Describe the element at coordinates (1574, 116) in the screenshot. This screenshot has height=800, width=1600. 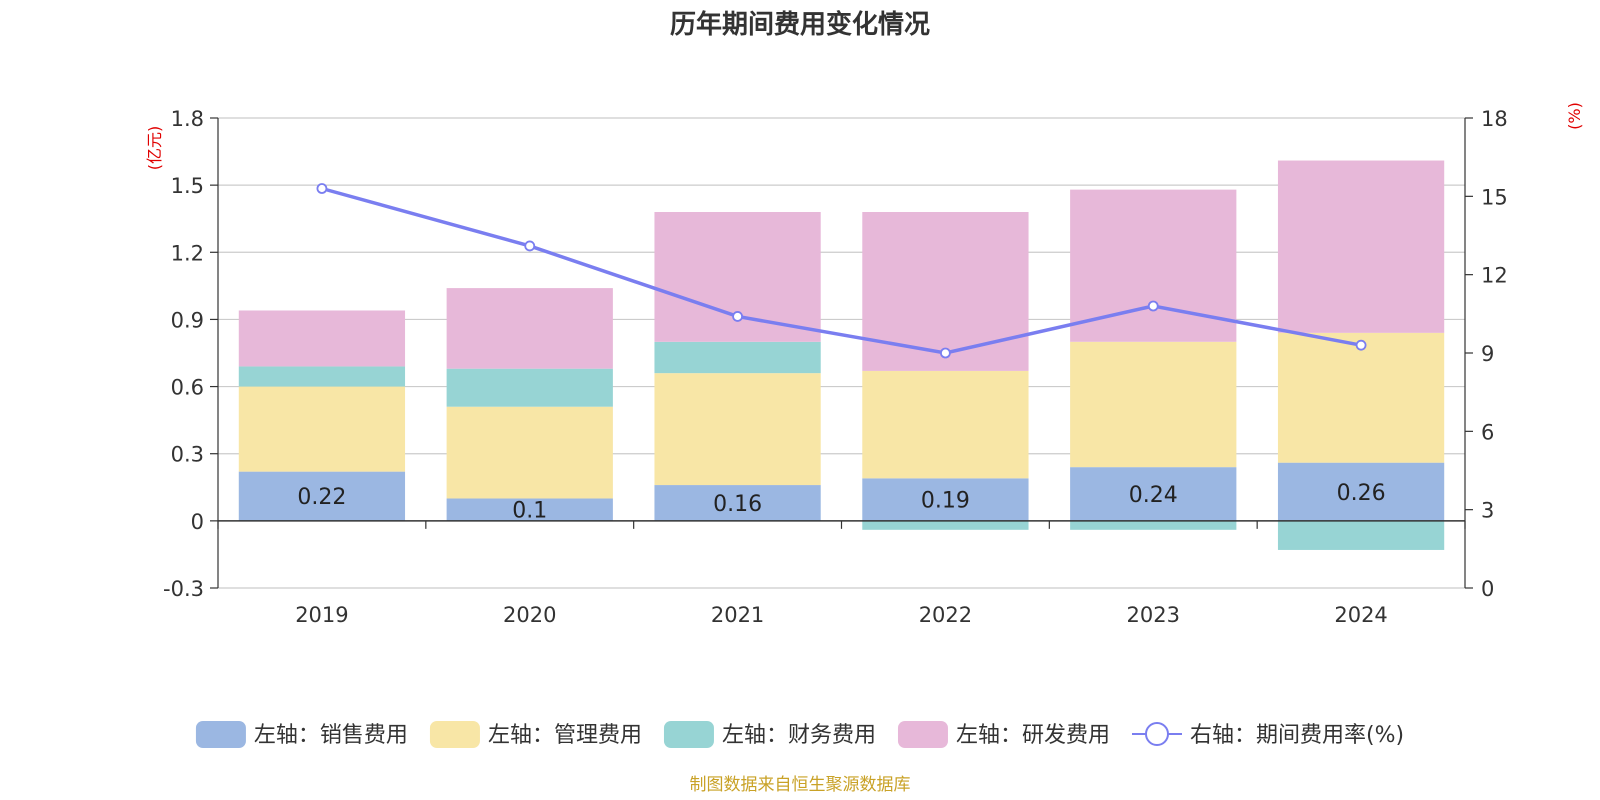
I see `right-axis-unit: (%)` at that location.